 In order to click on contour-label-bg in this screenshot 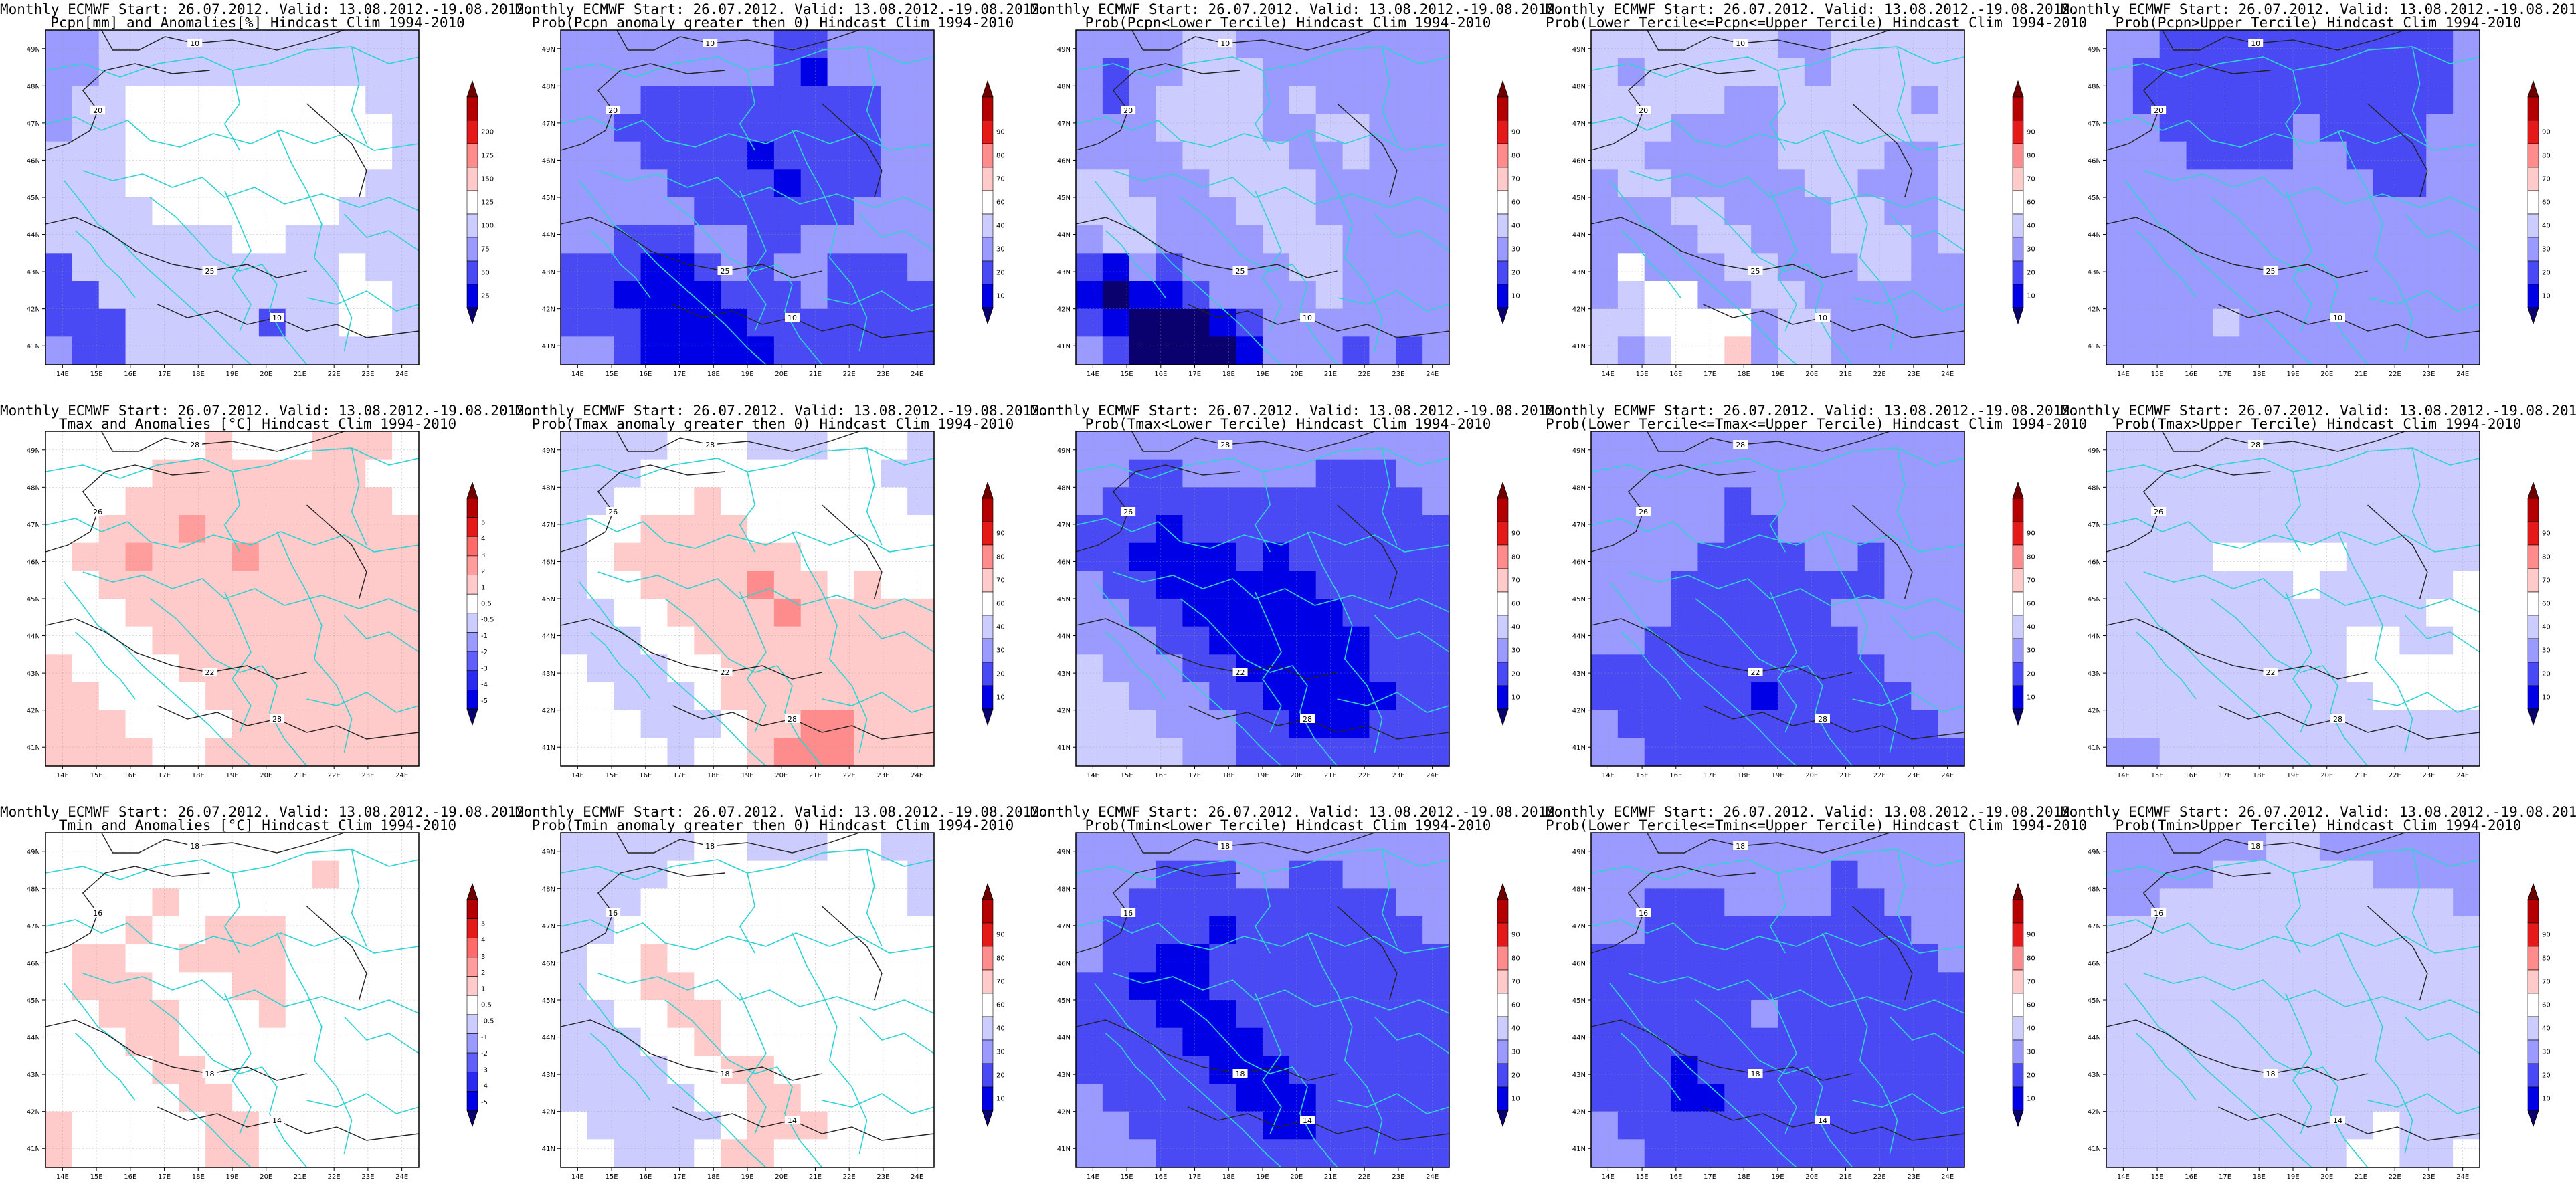, I will do `click(1128, 912)`.